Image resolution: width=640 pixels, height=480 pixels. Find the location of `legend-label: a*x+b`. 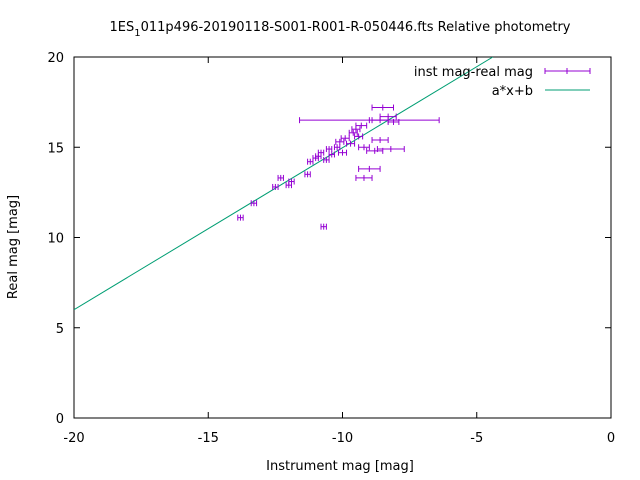

legend-label: a*x+b is located at coordinates (512, 91).